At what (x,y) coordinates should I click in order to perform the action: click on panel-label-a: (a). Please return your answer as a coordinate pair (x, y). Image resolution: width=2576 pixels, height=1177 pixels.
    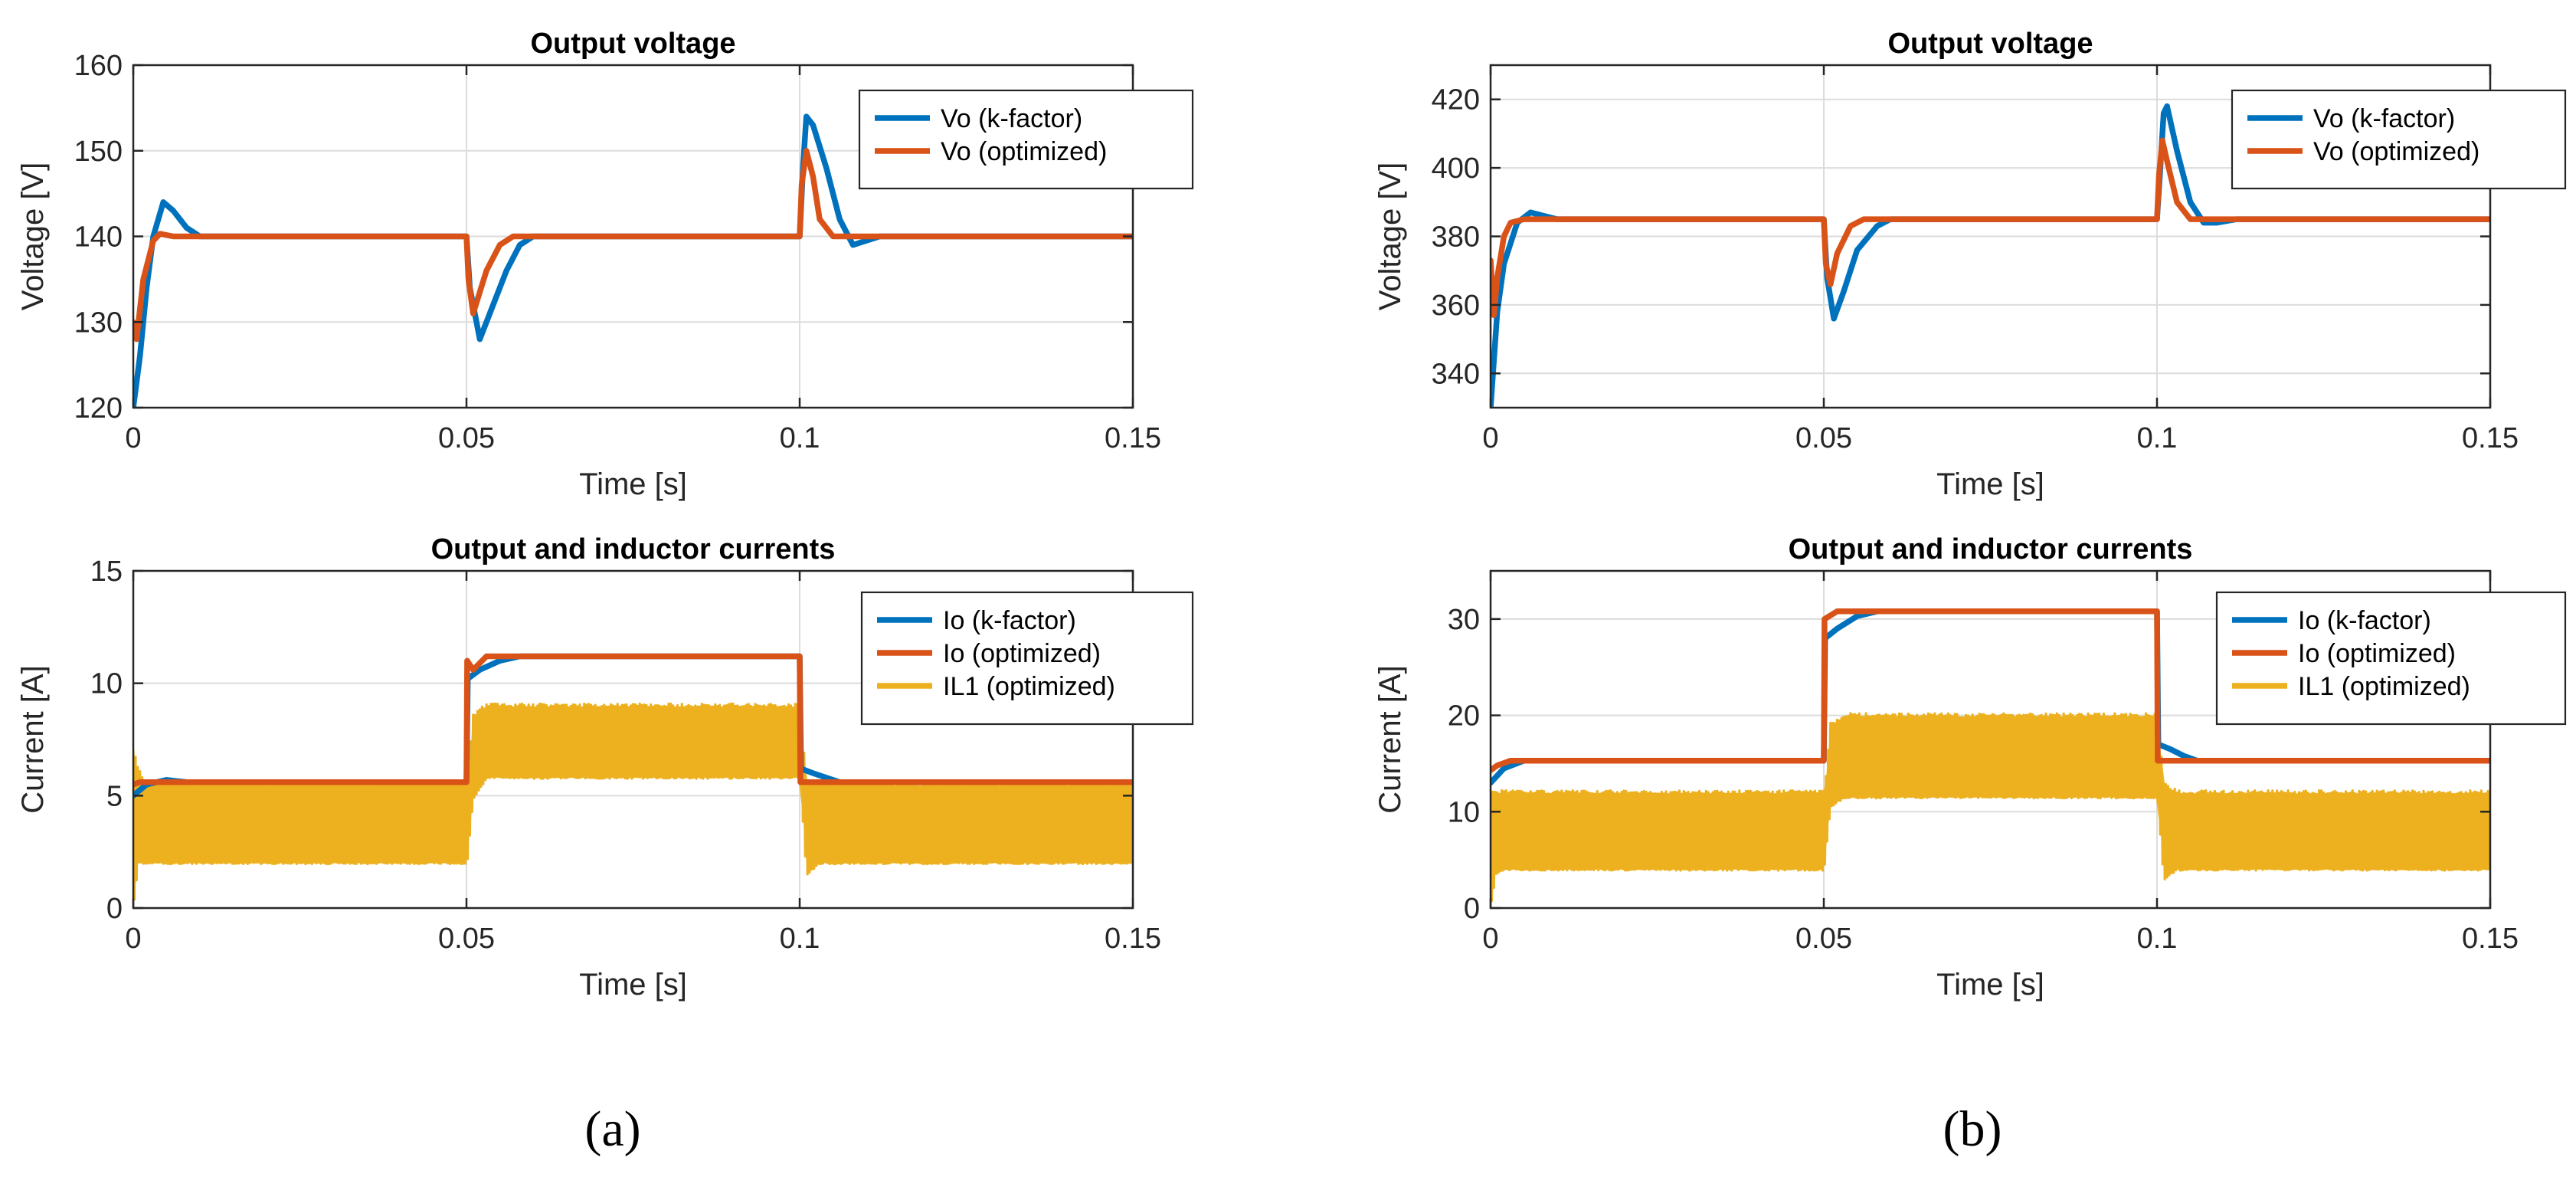
    Looking at the image, I should click on (612, 1129).